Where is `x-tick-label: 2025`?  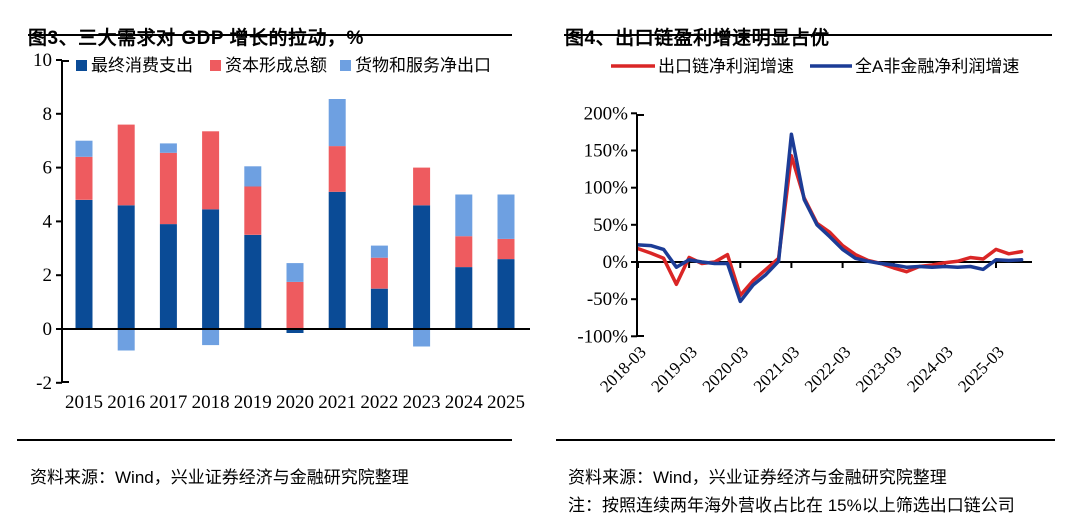 x-tick-label: 2025 is located at coordinates (506, 402).